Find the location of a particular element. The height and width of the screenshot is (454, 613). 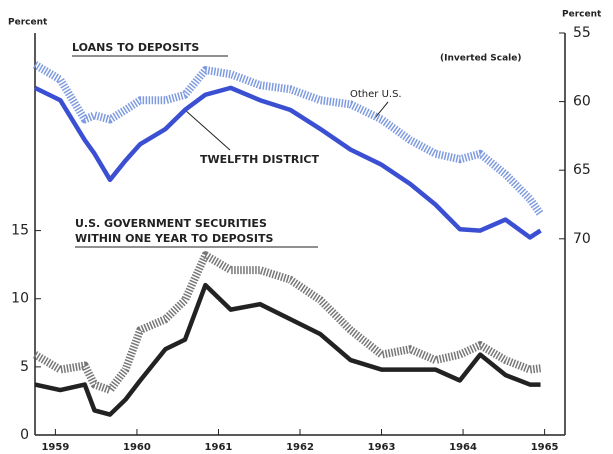

annotation: (Inverted Scale) is located at coordinates (480, 59).